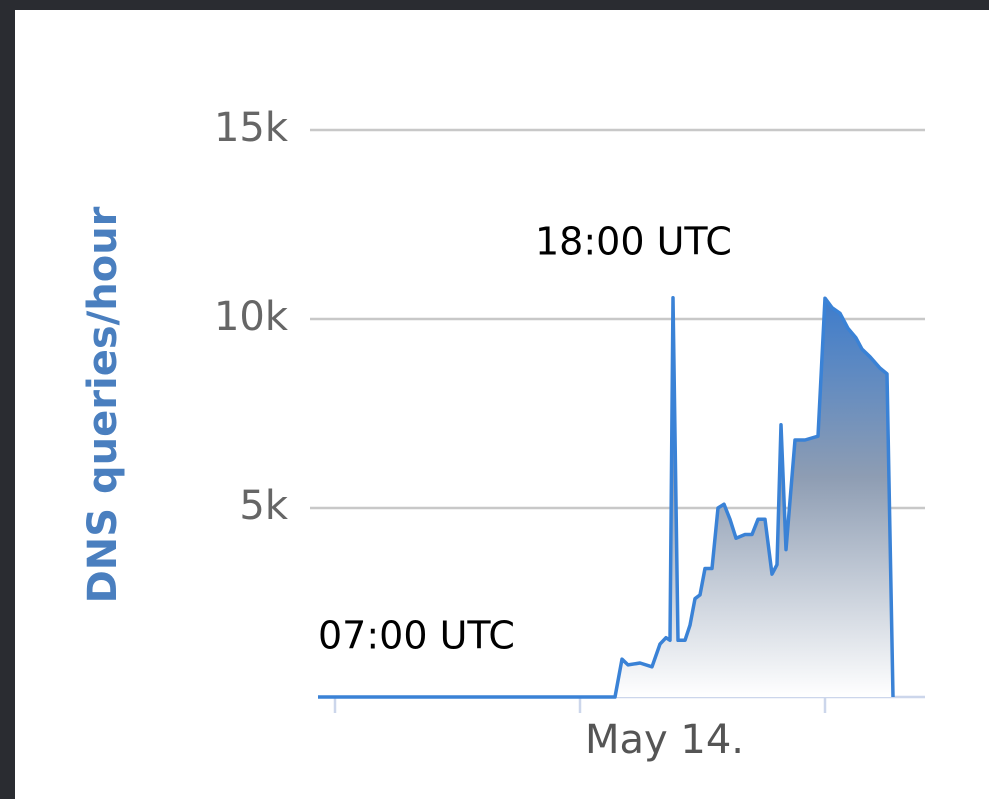  Describe the element at coordinates (263, 506) in the screenshot. I see `y-tick-label: 5k` at that location.